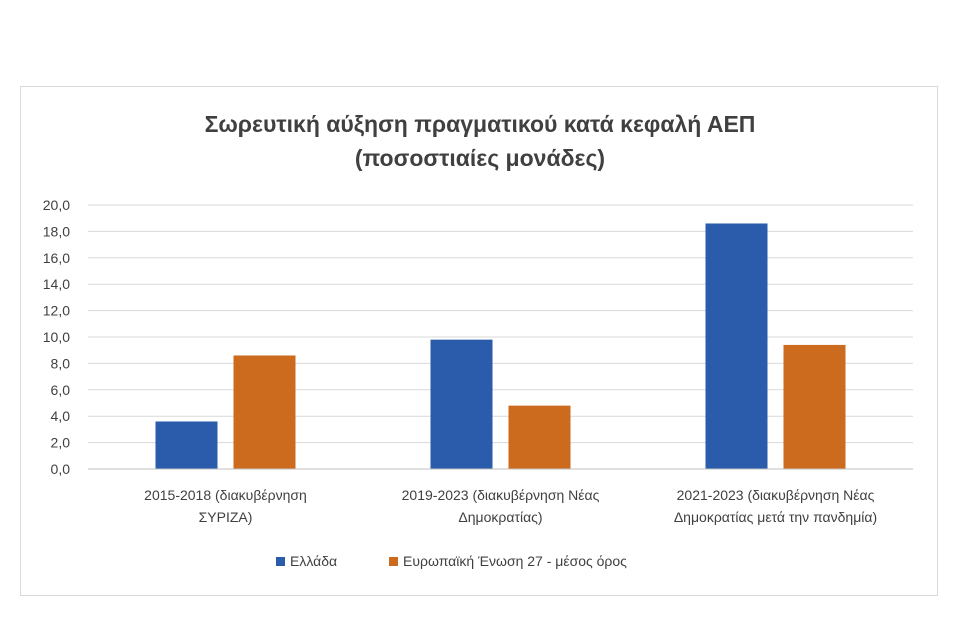 This screenshot has height=638, width=958. Describe the element at coordinates (225, 495) in the screenshot. I see `category-label: 2015-2018 (διακυβέρνηση` at that location.